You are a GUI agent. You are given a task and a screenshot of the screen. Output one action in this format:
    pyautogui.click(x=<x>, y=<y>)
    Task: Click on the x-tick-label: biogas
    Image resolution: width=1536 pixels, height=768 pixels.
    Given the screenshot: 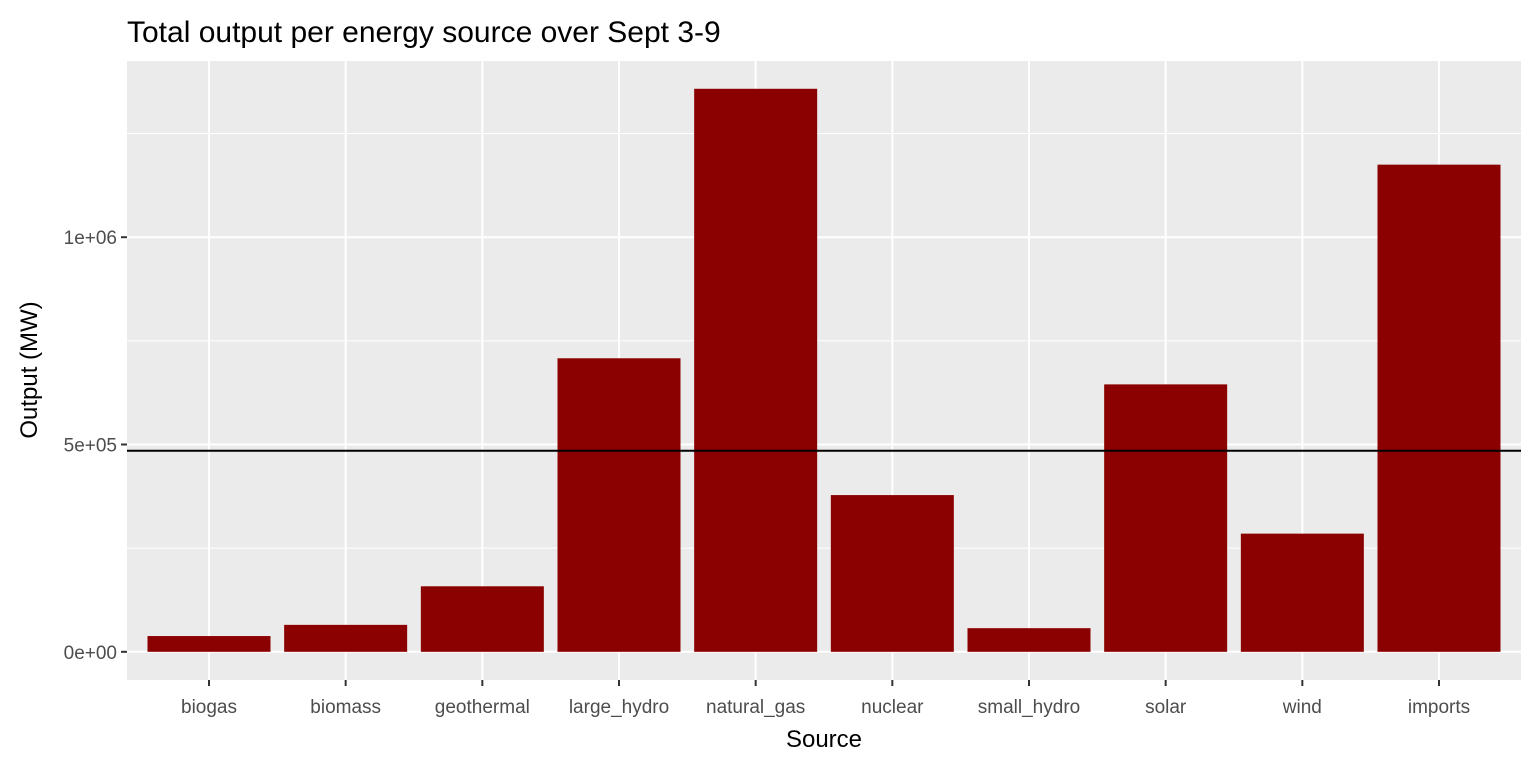 What is the action you would take?
    pyautogui.click(x=209, y=707)
    